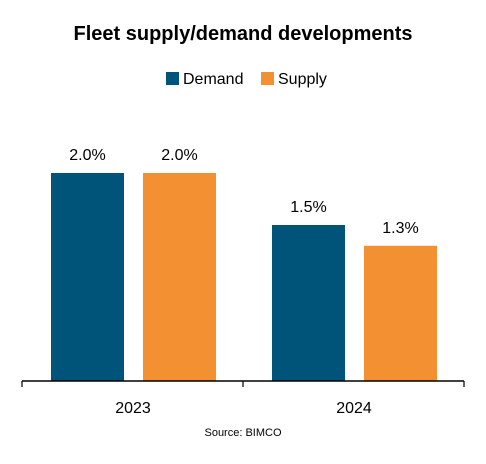 The image size is (486, 464). I want to click on x-tick-label-2024: 2024, so click(354, 408).